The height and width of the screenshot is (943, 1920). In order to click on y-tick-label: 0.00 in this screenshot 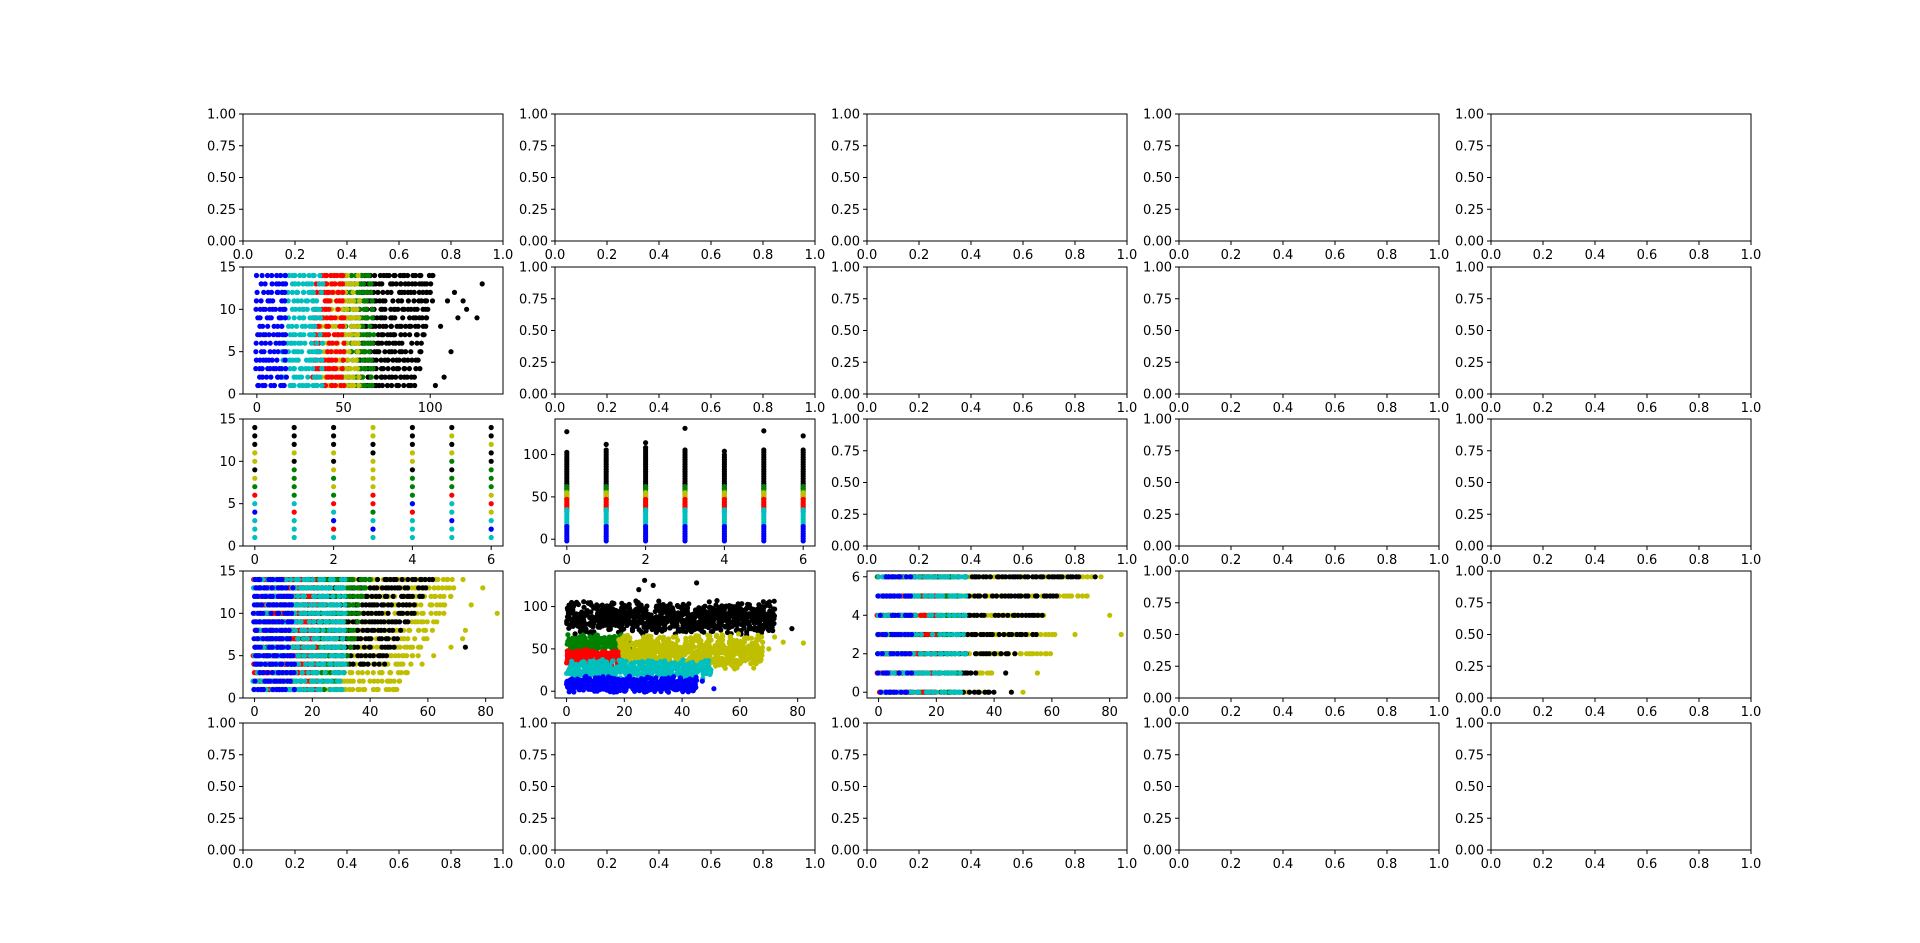, I will do `click(845, 395)`.